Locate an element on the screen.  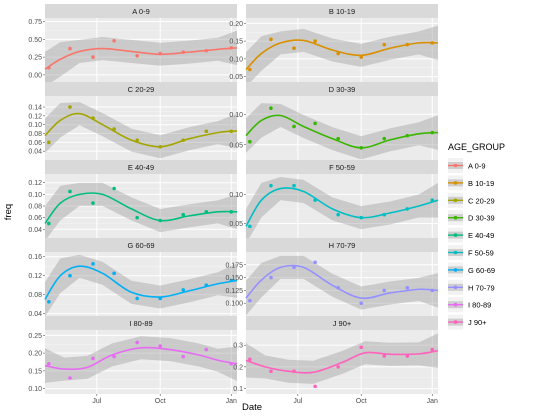
strip-label: G 60-69 is located at coordinates (140, 245).